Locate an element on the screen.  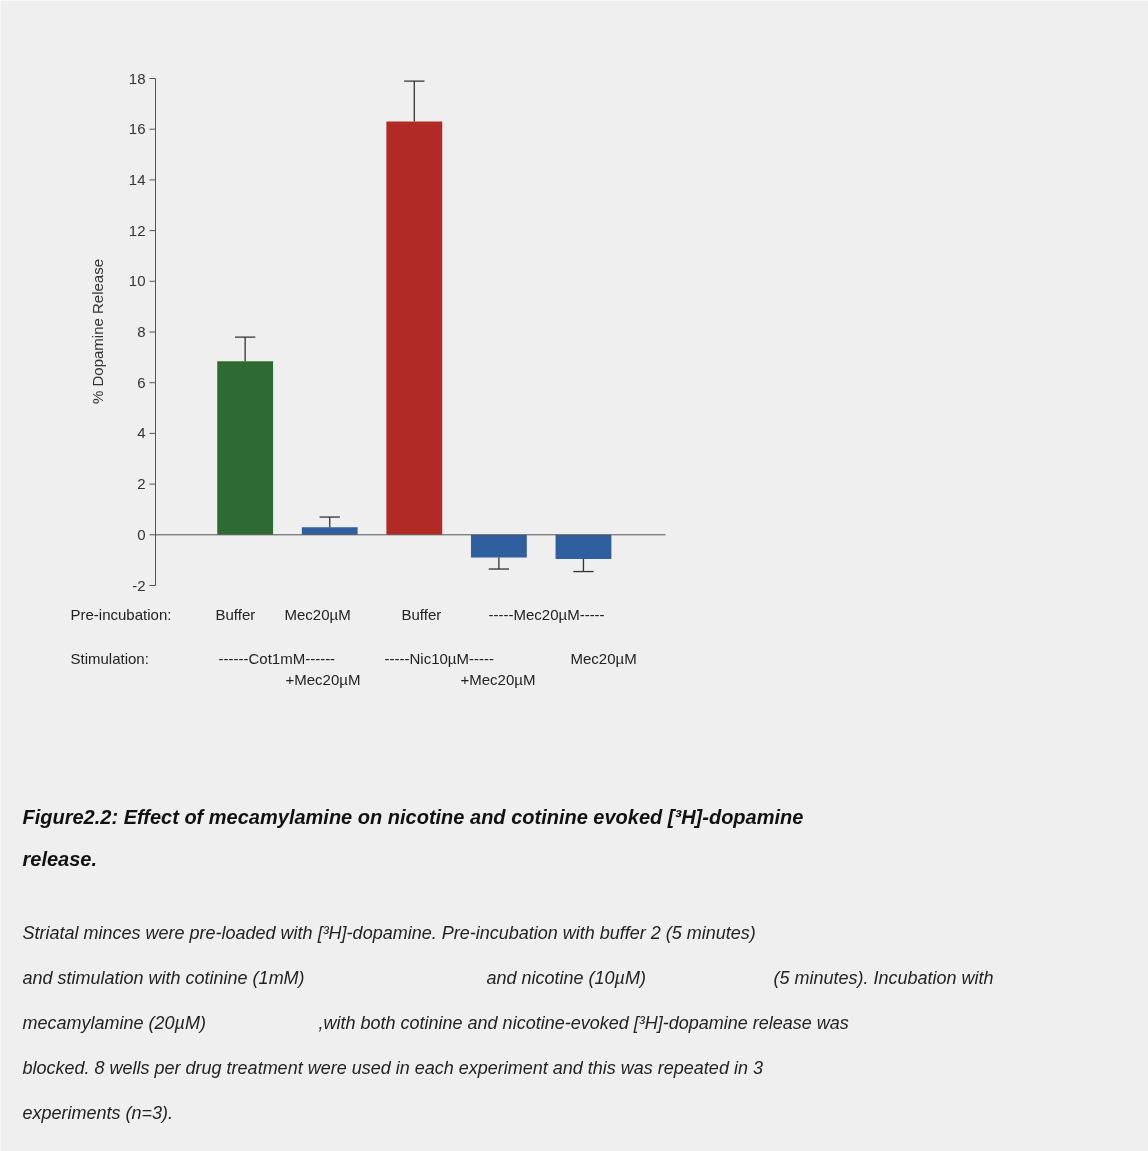
text: experiments (n=3). is located at coordinates (98, 1112).